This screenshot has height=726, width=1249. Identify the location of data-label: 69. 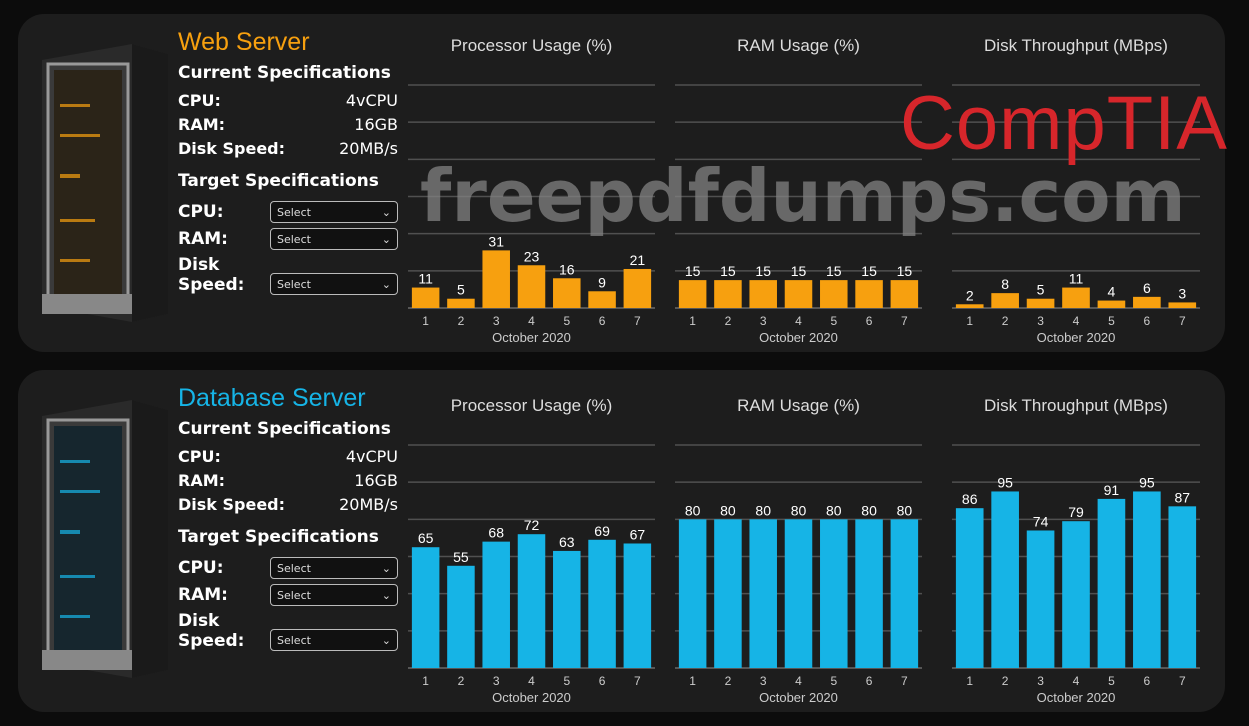
(602, 531).